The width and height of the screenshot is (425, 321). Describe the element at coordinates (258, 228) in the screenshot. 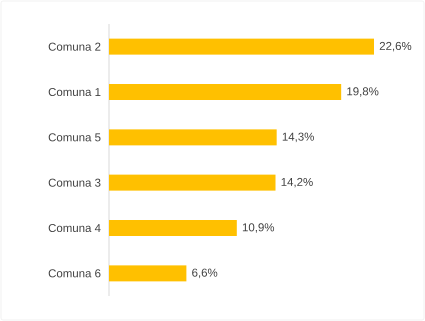

I see `data-label: 10,9%` at that location.